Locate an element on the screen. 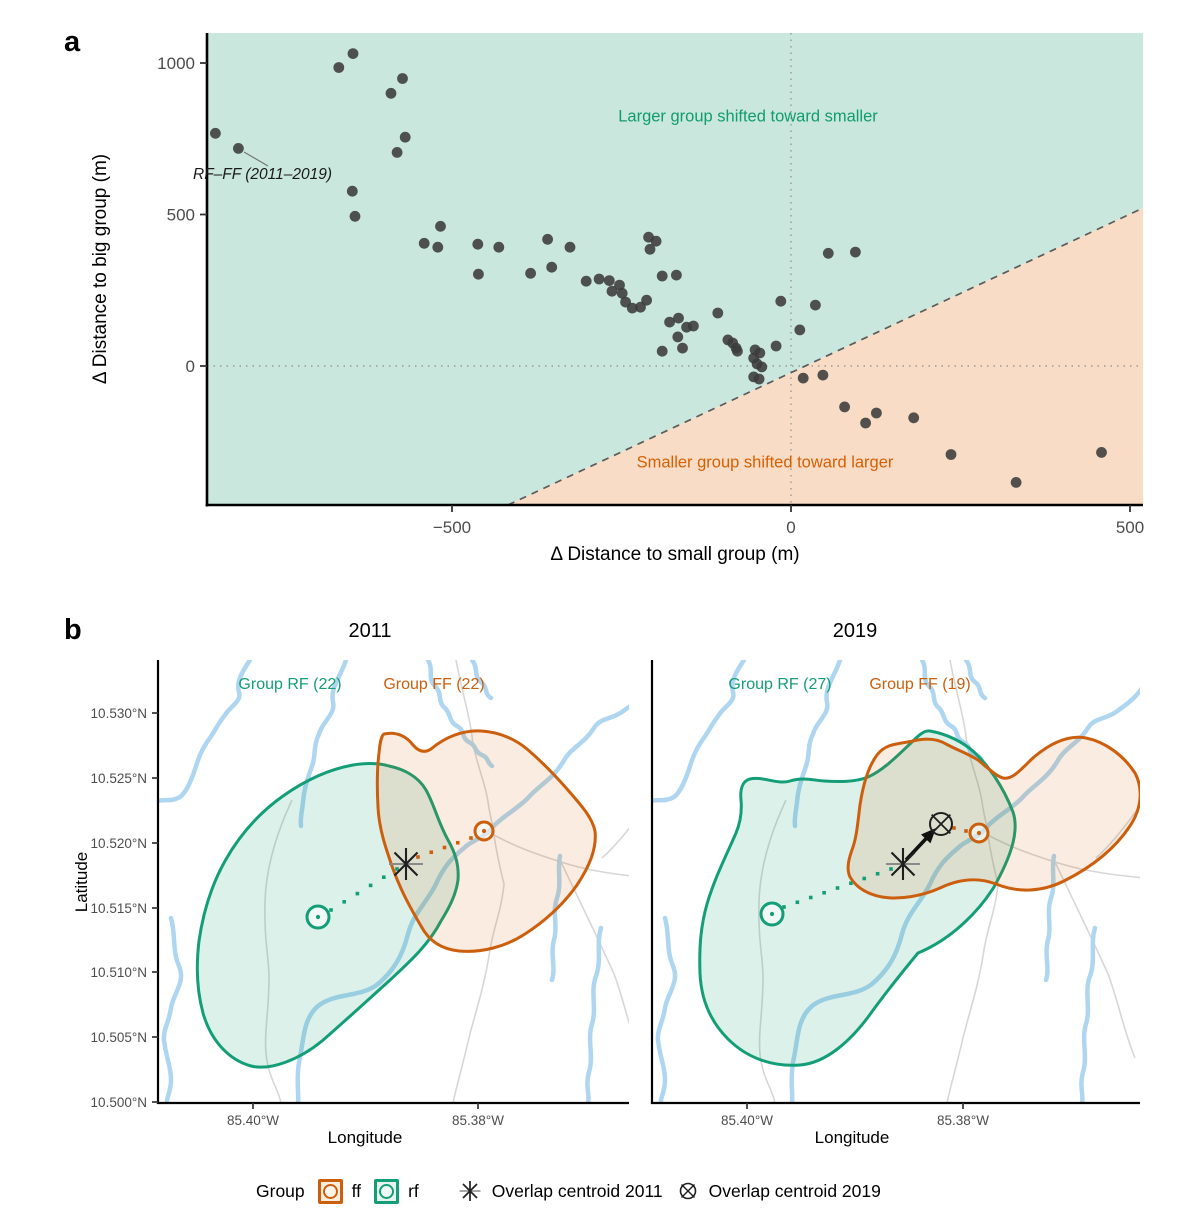  lat-tick-label: 10.510°N is located at coordinates (119, 972).